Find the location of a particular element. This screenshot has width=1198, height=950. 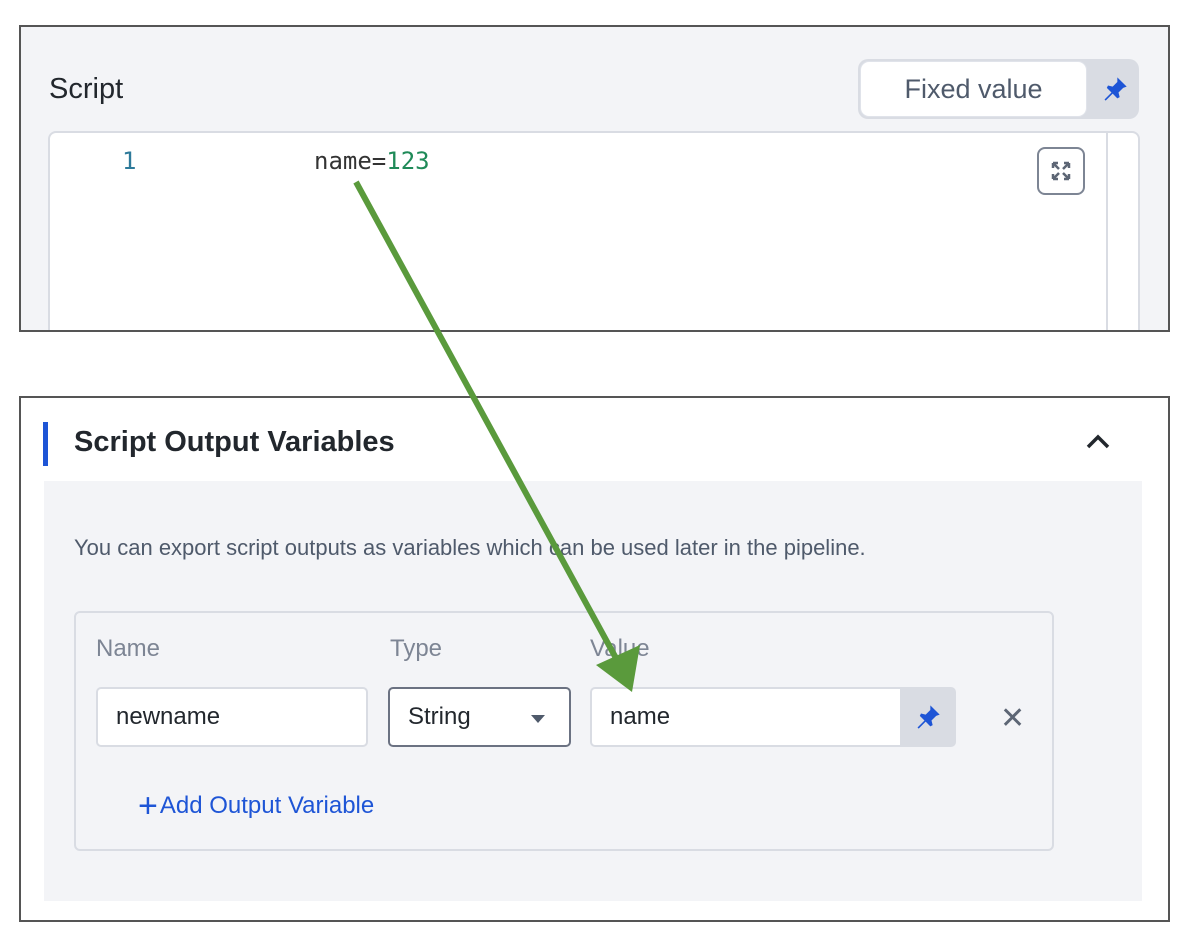

fixed-value-toggle: Fixed value is located at coordinates (998, 89).